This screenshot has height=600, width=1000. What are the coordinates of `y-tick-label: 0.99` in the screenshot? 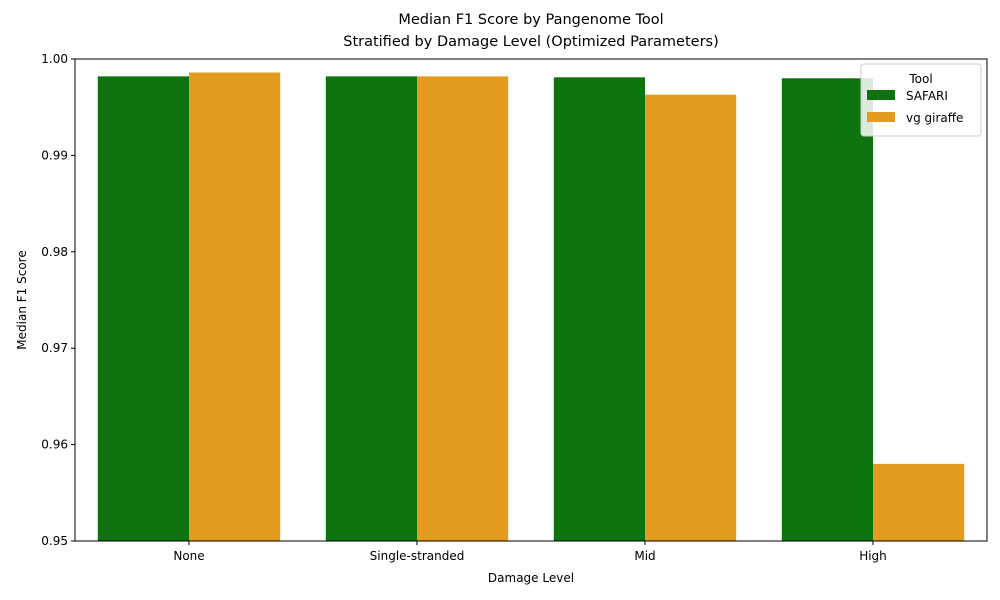 It's located at (54, 155).